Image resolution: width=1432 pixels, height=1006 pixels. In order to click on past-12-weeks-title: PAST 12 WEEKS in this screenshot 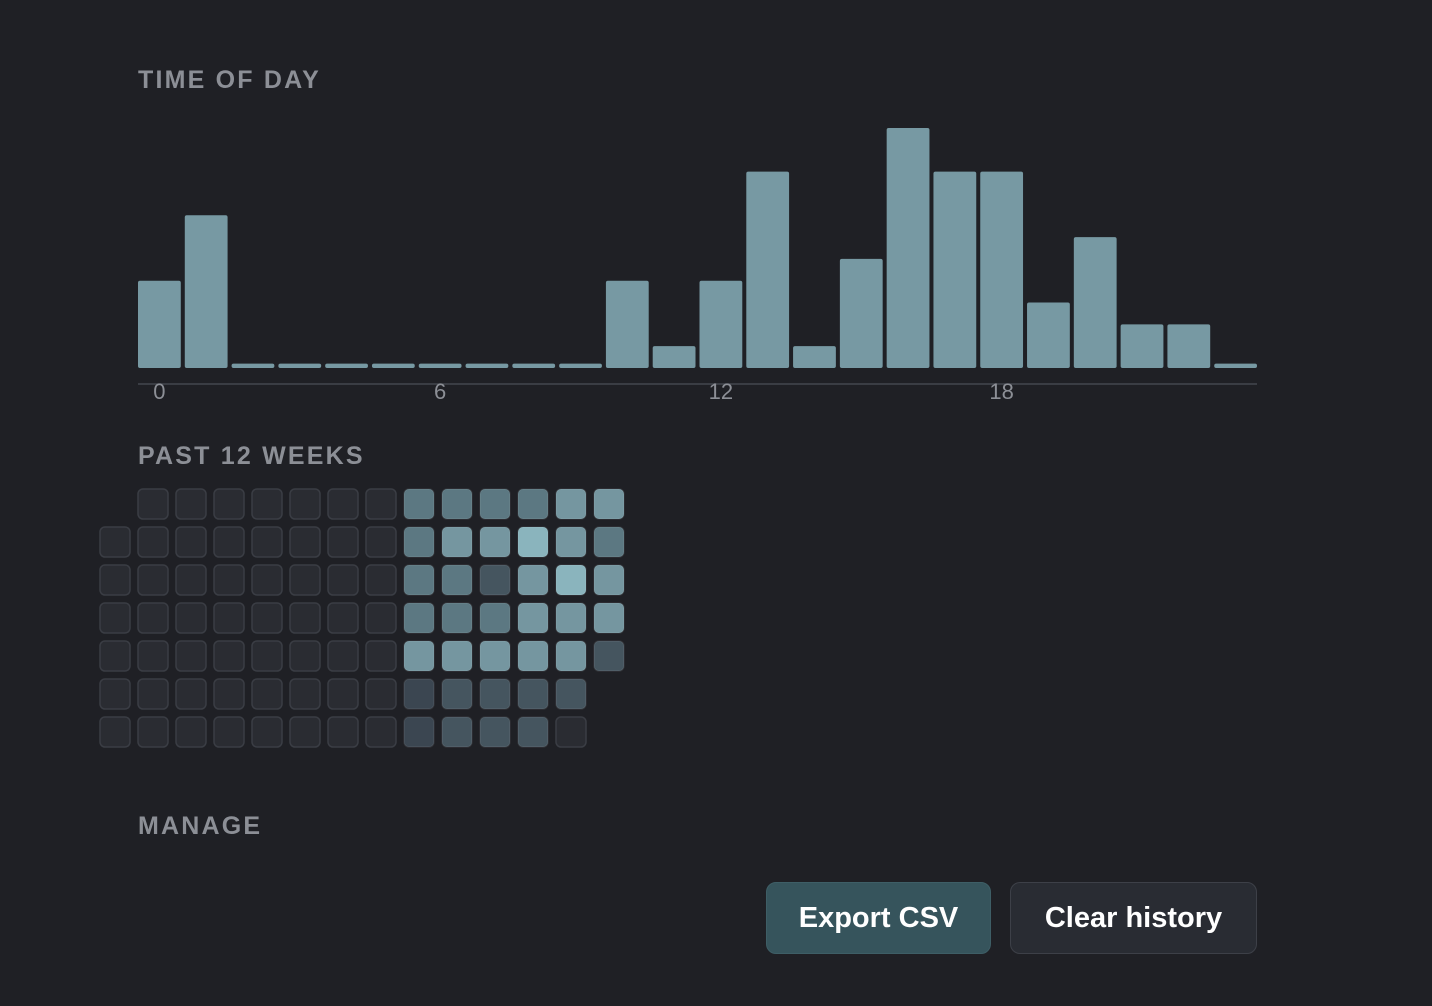, I will do `click(251, 456)`.